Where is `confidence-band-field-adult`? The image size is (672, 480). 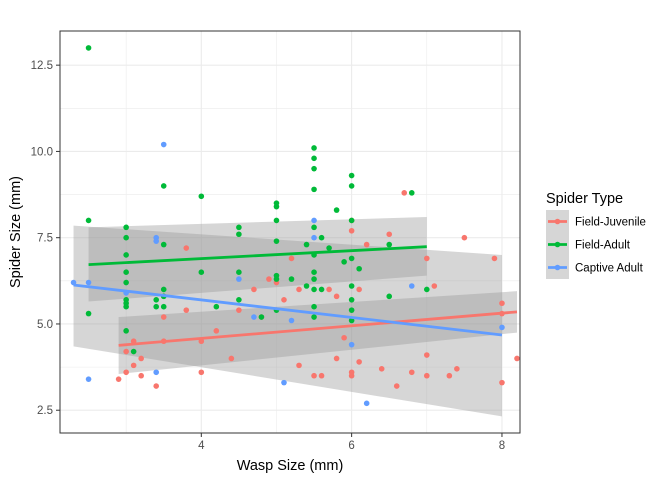
confidence-band-field-adult is located at coordinates (257, 259).